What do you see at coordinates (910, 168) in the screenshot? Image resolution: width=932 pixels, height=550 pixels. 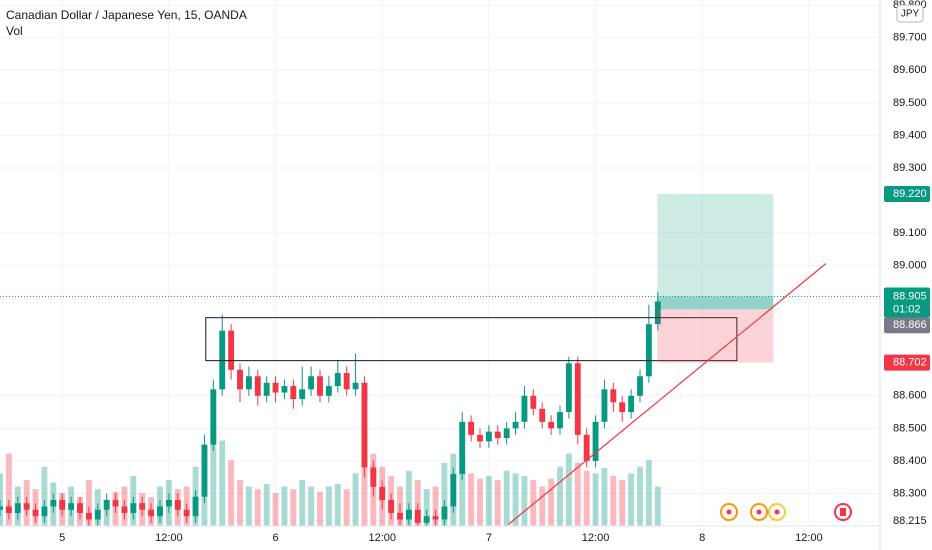 I see `y-tick-label: 89.300` at bounding box center [910, 168].